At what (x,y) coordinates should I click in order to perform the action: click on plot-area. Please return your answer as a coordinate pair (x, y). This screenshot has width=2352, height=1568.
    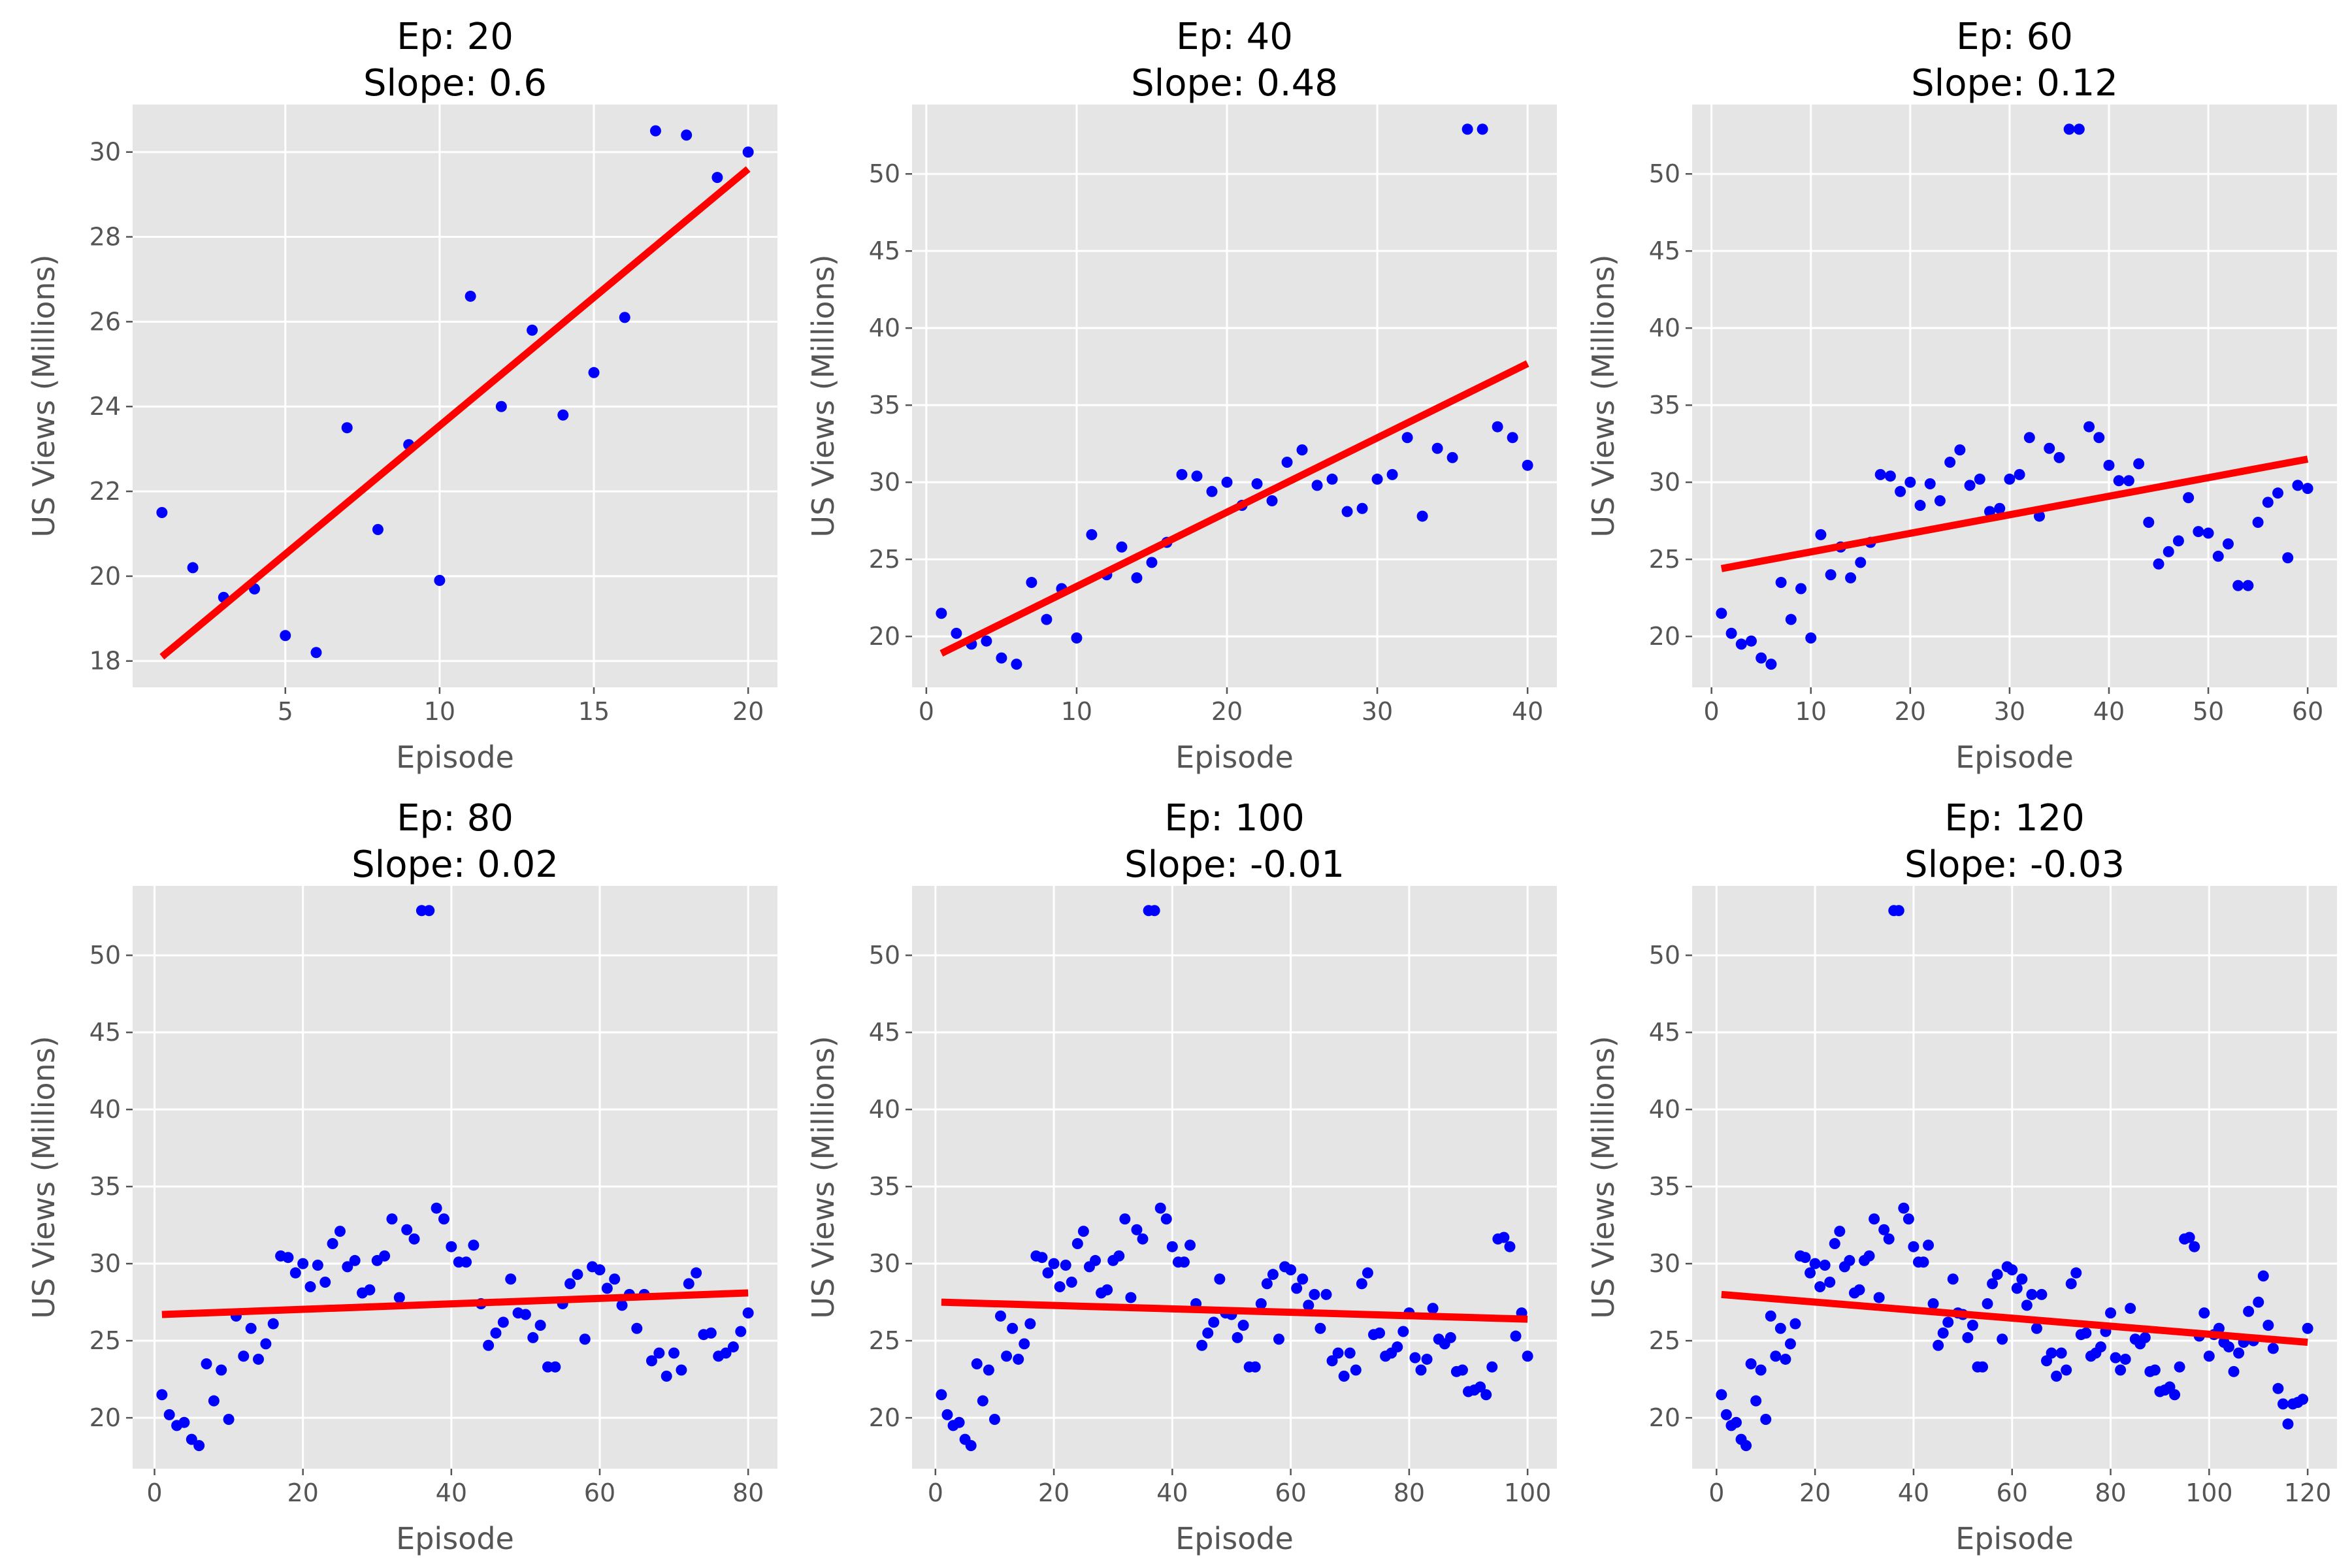
    Looking at the image, I should click on (1234, 1177).